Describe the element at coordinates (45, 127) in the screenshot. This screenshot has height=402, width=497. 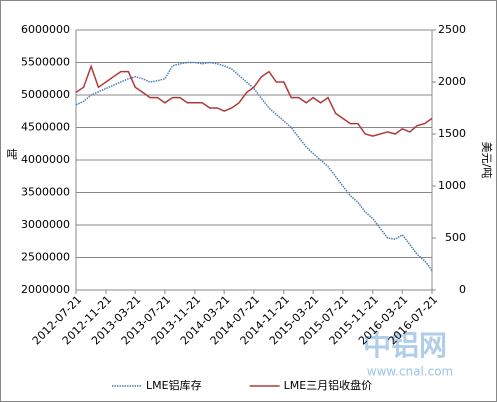
I see `y-tick-label: 4500000` at that location.